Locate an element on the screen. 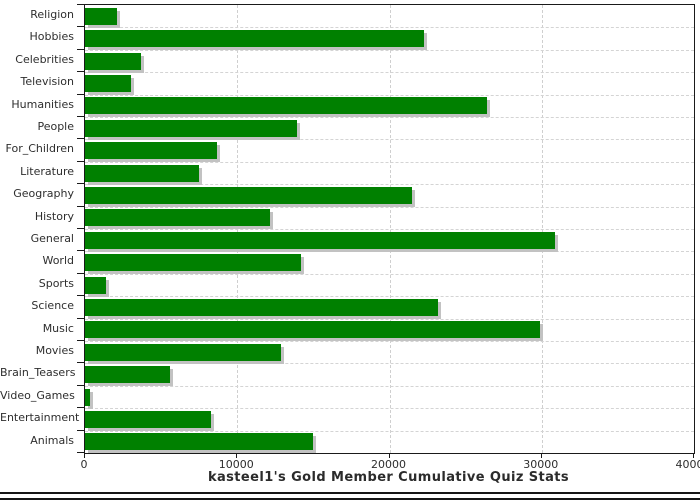 The height and width of the screenshot is (500, 700). y-label-sports: Sports is located at coordinates (56, 283).